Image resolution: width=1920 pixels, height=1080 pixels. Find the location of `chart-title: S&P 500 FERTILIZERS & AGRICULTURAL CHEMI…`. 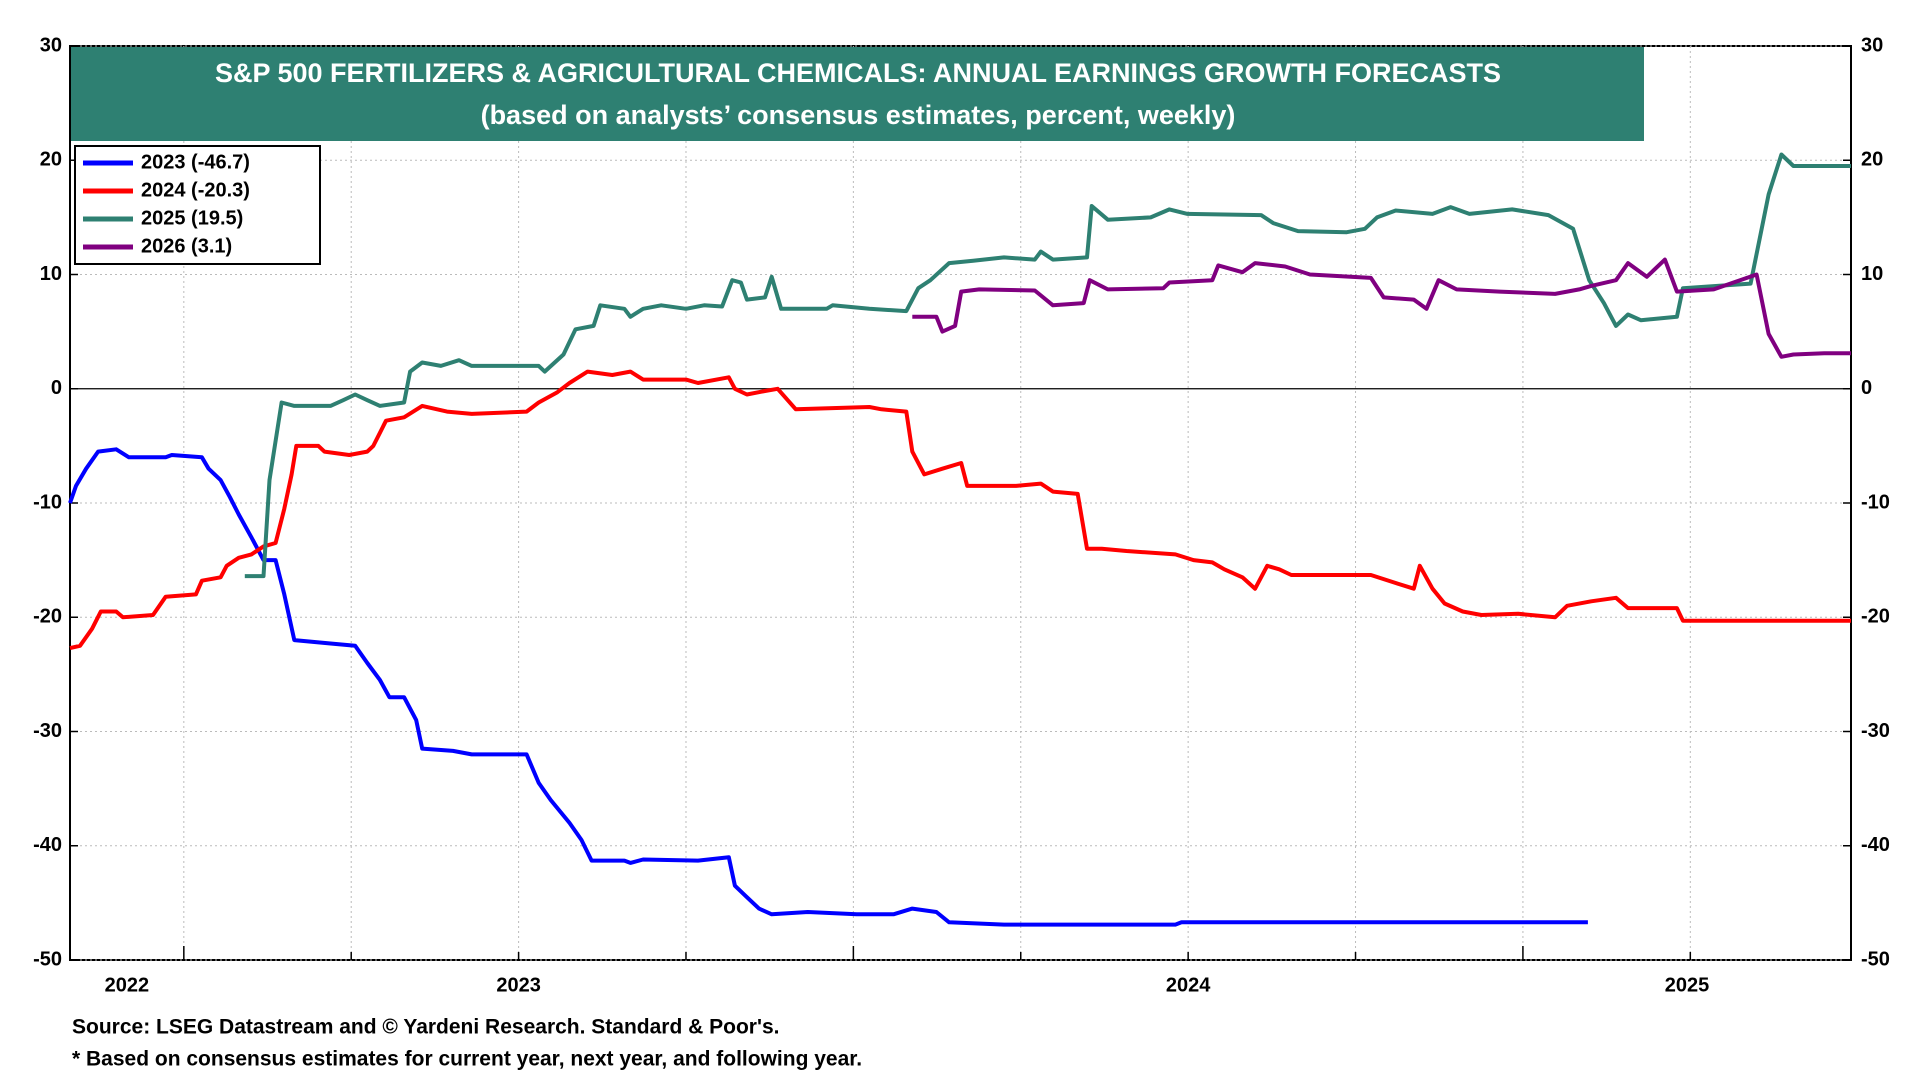

chart-title: S&P 500 FERTILIZERS & AGRICULTURAL CHEMI… is located at coordinates (858, 73).